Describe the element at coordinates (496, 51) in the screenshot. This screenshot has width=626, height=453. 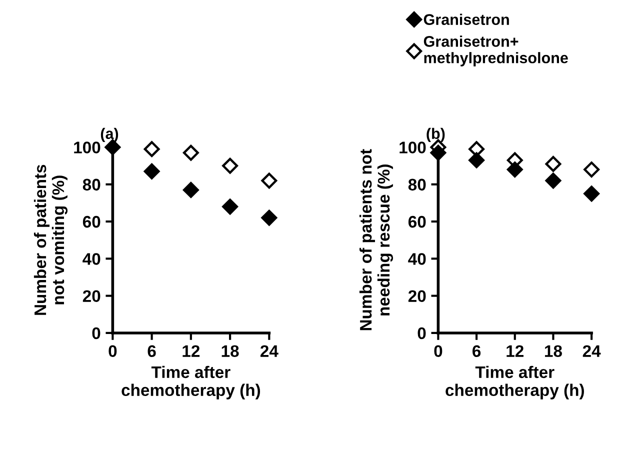
I see `legend-label: Granisetron+ methylprednisolone` at that location.